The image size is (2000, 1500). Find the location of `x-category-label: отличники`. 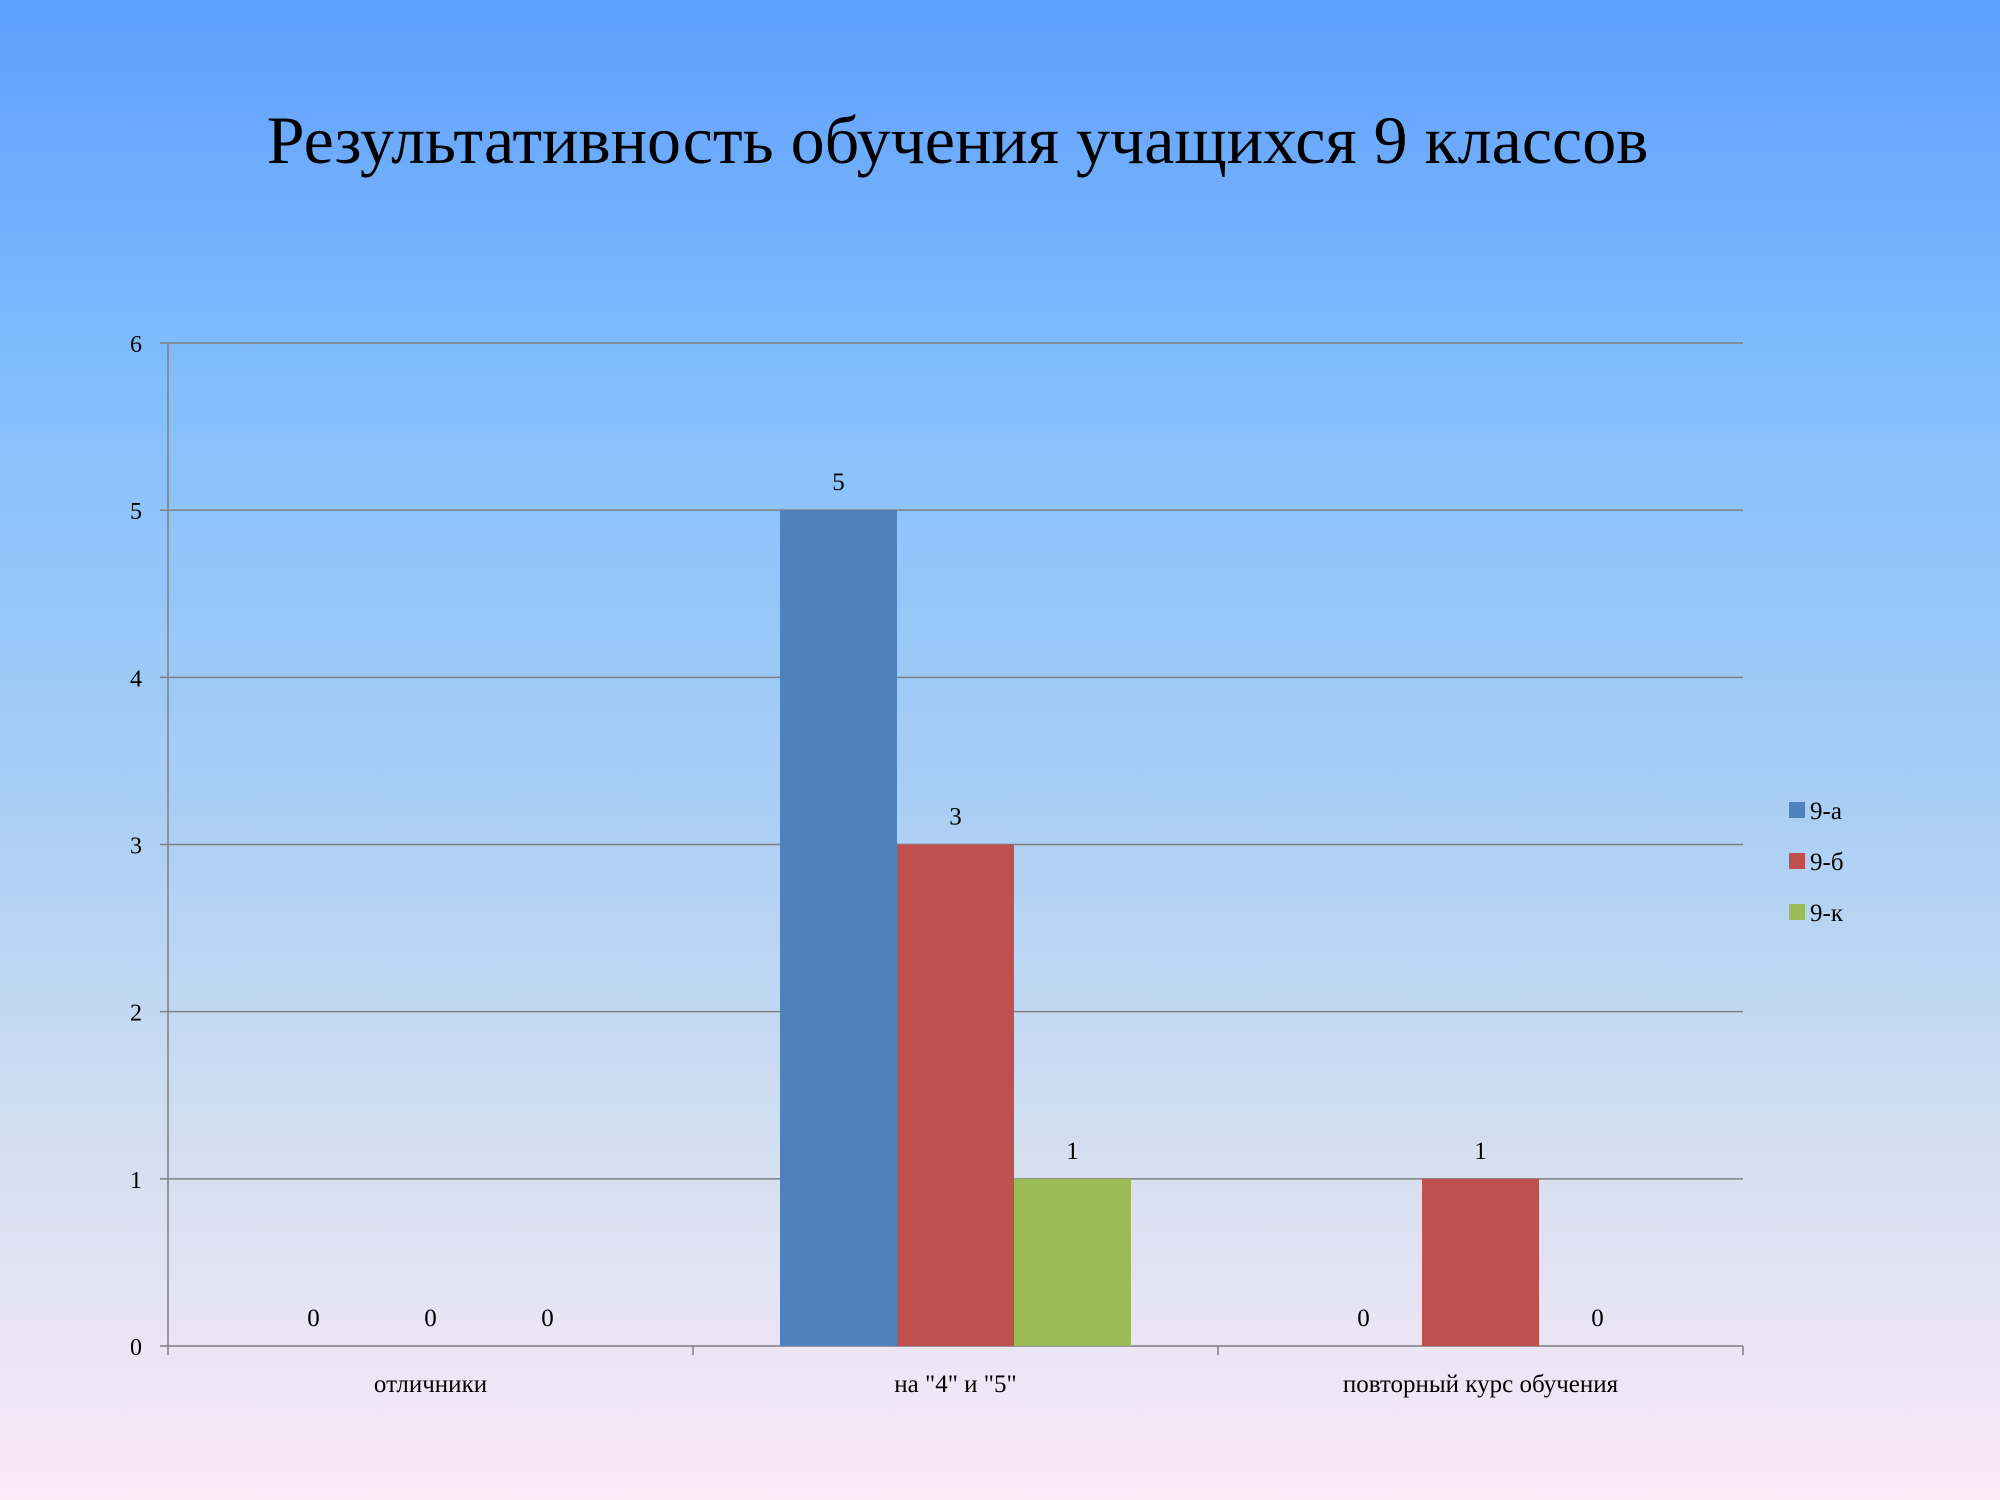

x-category-label: отличники is located at coordinates (430, 1384).